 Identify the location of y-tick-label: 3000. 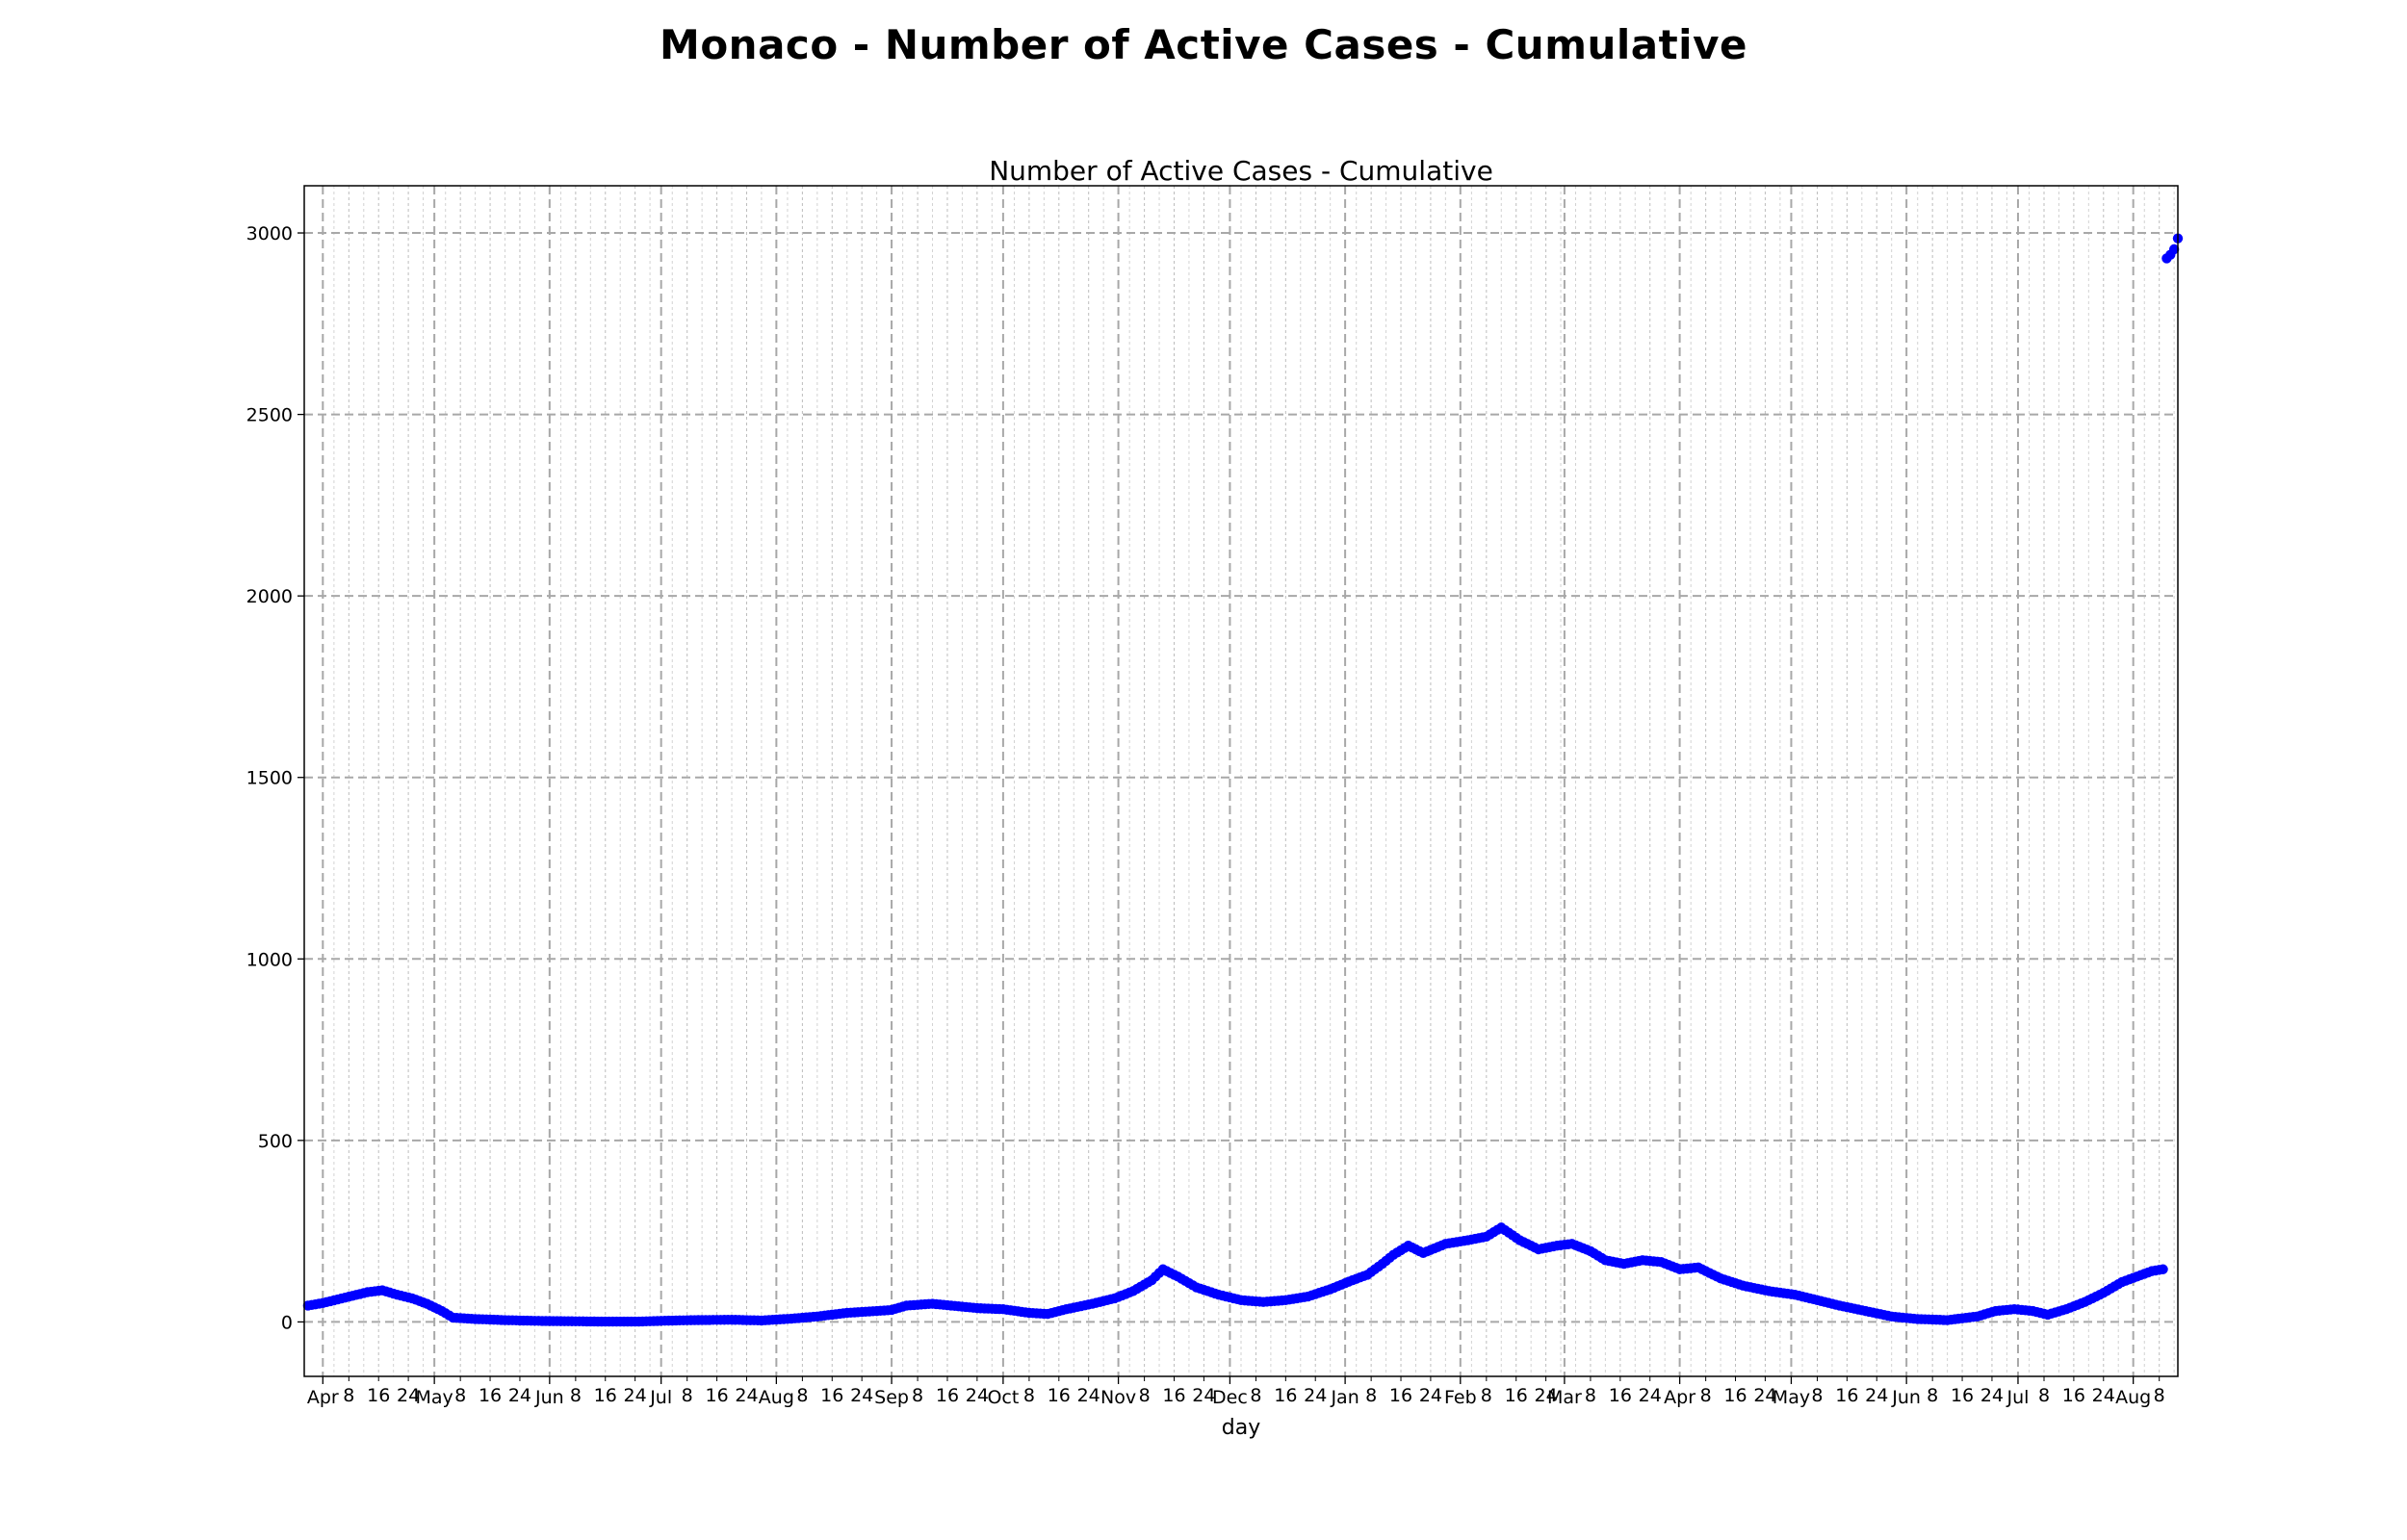
(269, 233).